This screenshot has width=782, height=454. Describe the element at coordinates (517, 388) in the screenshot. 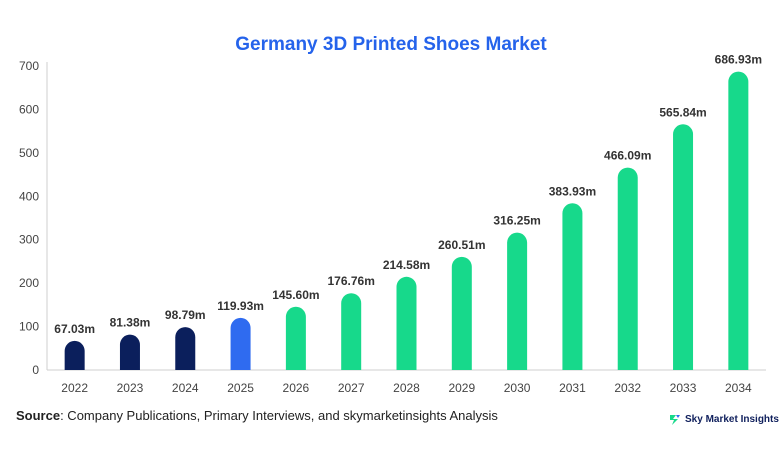

I see `x-tick-label: 2030` at that location.